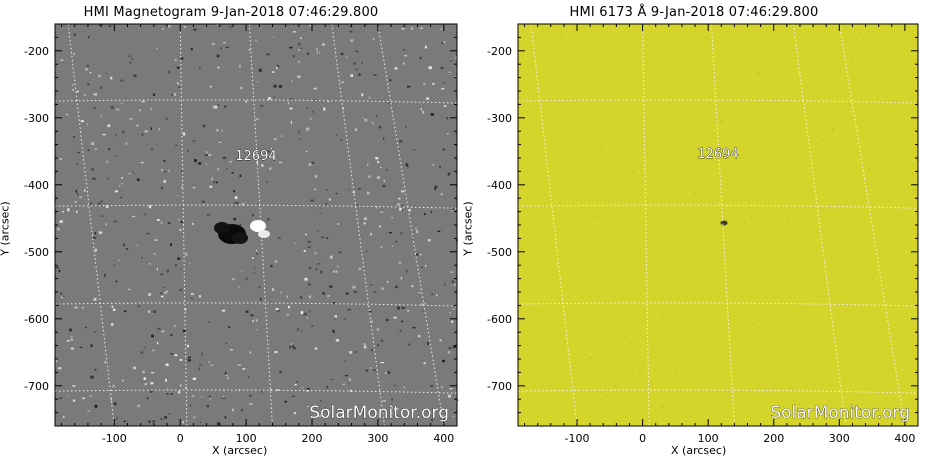 Image resolution: width=925 pixels, height=463 pixels. What do you see at coordinates (6, 228) in the screenshot?
I see `magnetogram-ylabel: Y (arcsec)` at bounding box center [6, 228].